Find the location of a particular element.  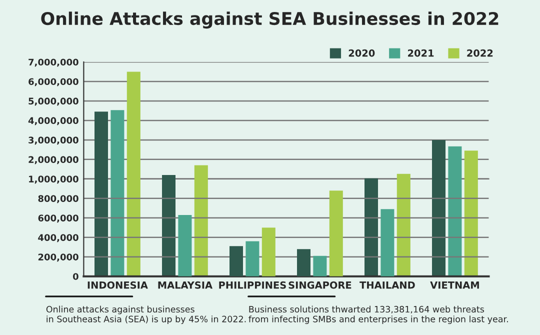

x-tick-label: INDONESIA is located at coordinates (118, 285).